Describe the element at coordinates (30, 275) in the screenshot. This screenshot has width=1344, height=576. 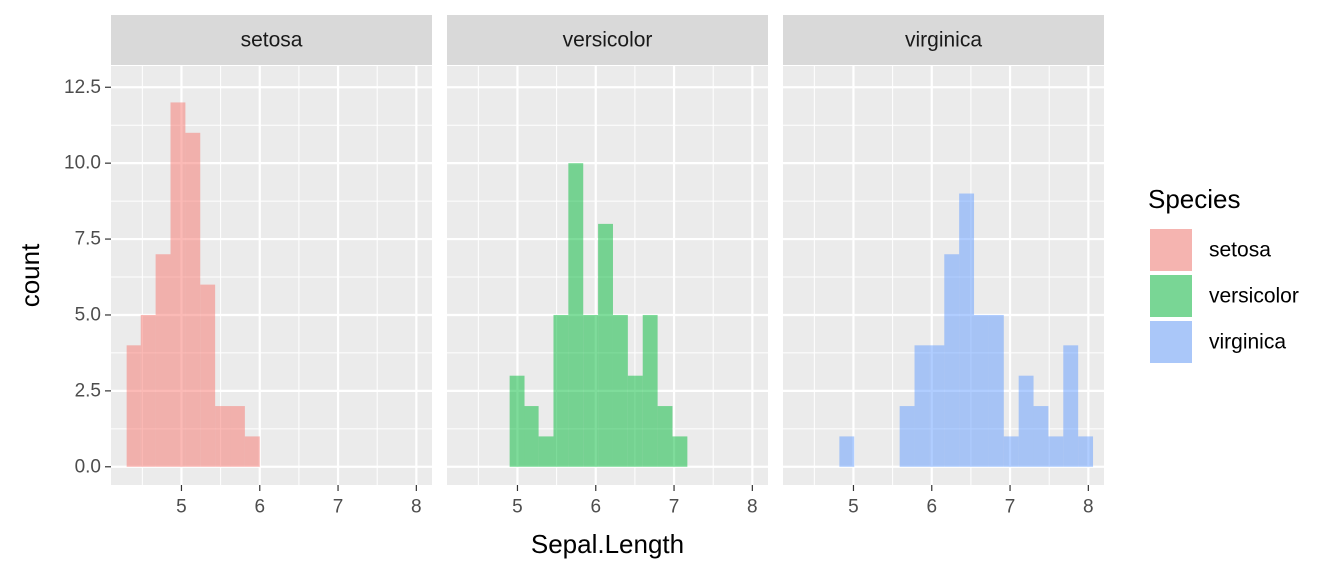
I see `y-axis-title: count` at that location.